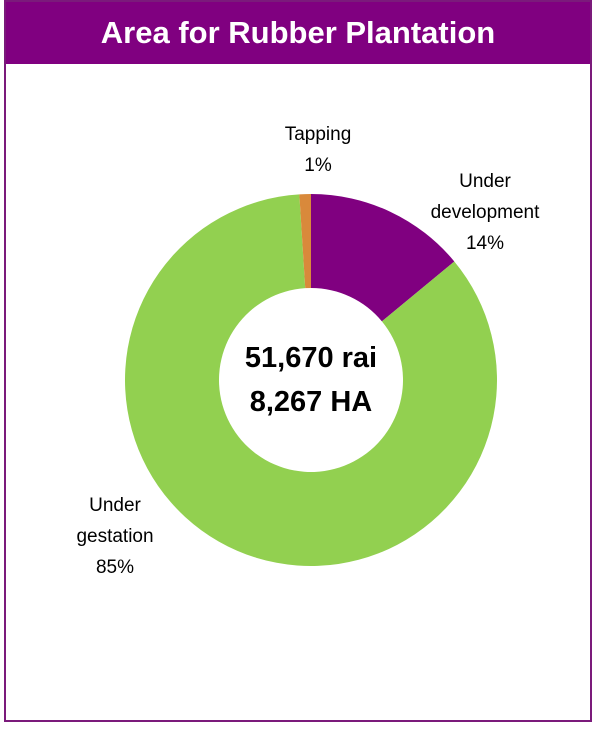  What do you see at coordinates (311, 358) in the screenshot?
I see `center-line: 51,670 rai` at bounding box center [311, 358].